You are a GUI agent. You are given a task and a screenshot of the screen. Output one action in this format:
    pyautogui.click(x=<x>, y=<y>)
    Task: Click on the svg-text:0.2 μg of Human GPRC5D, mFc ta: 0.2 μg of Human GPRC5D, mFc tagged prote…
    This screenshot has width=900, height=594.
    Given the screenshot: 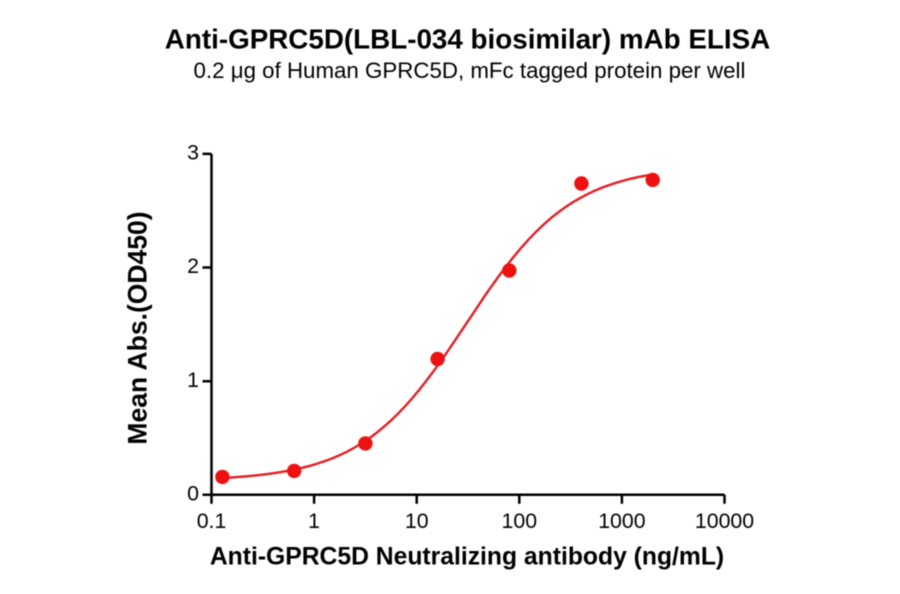 What is the action you would take?
    pyautogui.click(x=470, y=70)
    